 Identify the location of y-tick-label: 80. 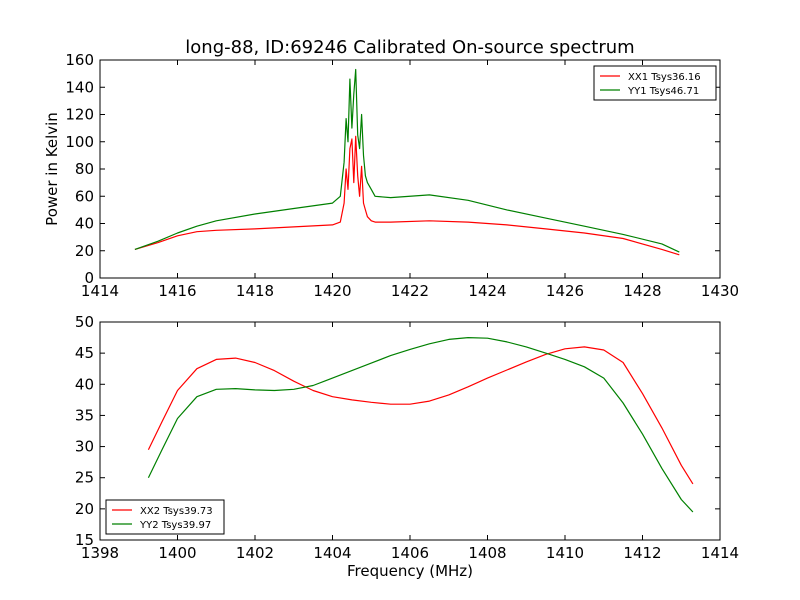
(84, 169).